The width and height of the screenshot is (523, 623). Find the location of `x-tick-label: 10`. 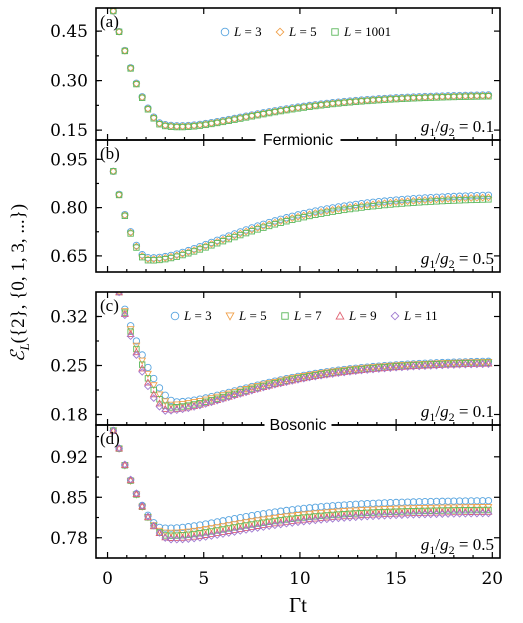

x-tick-label: 10 is located at coordinates (300, 579).